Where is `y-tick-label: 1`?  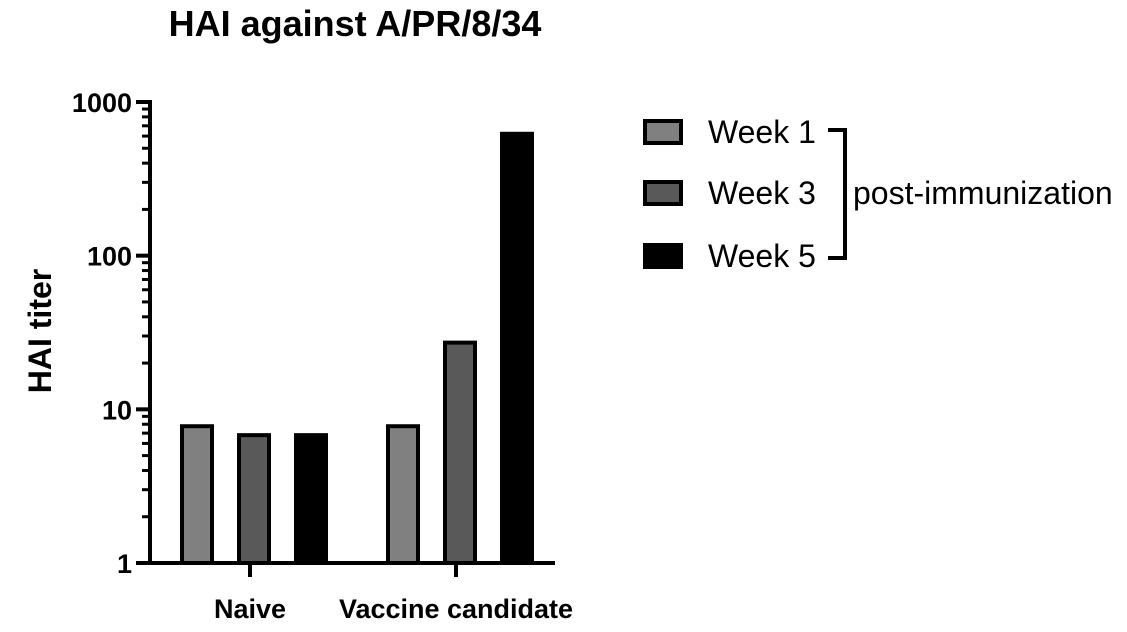
y-tick-label: 1 is located at coordinates (124, 564).